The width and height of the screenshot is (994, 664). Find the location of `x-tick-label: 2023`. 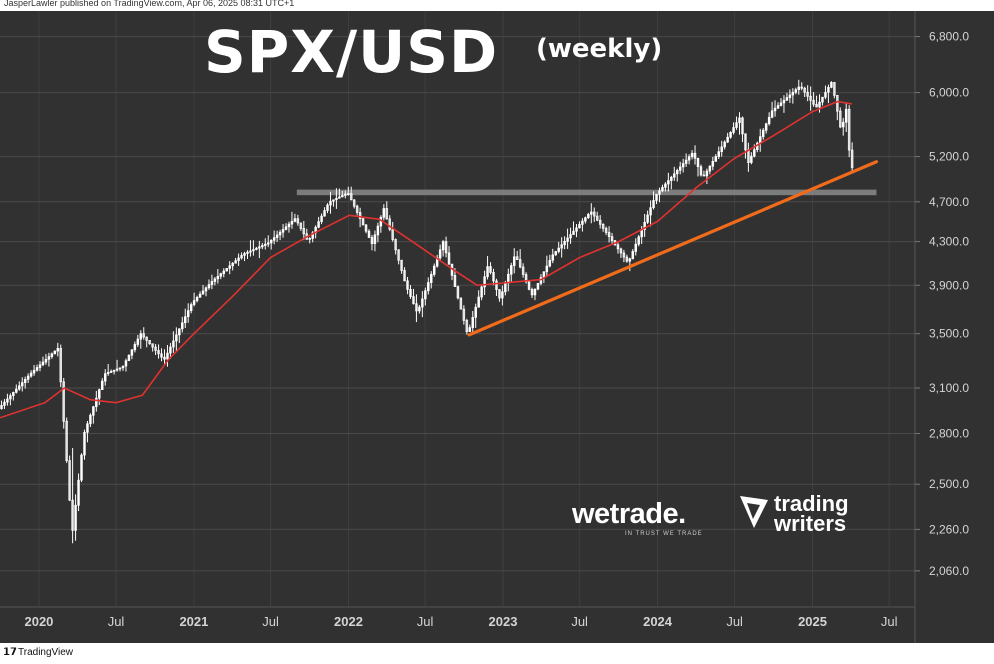

x-tick-label: 2023 is located at coordinates (503, 621).